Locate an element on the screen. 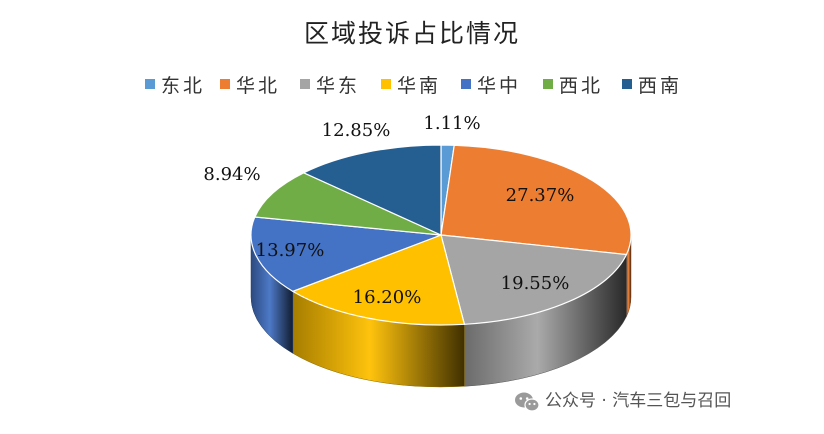  legend-item-4: 华南 is located at coordinates (411, 86).